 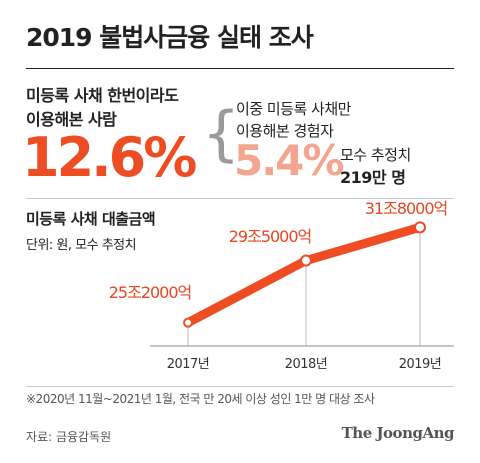 I want to click on ever-used-percent: 12.6%, so click(x=109, y=157).